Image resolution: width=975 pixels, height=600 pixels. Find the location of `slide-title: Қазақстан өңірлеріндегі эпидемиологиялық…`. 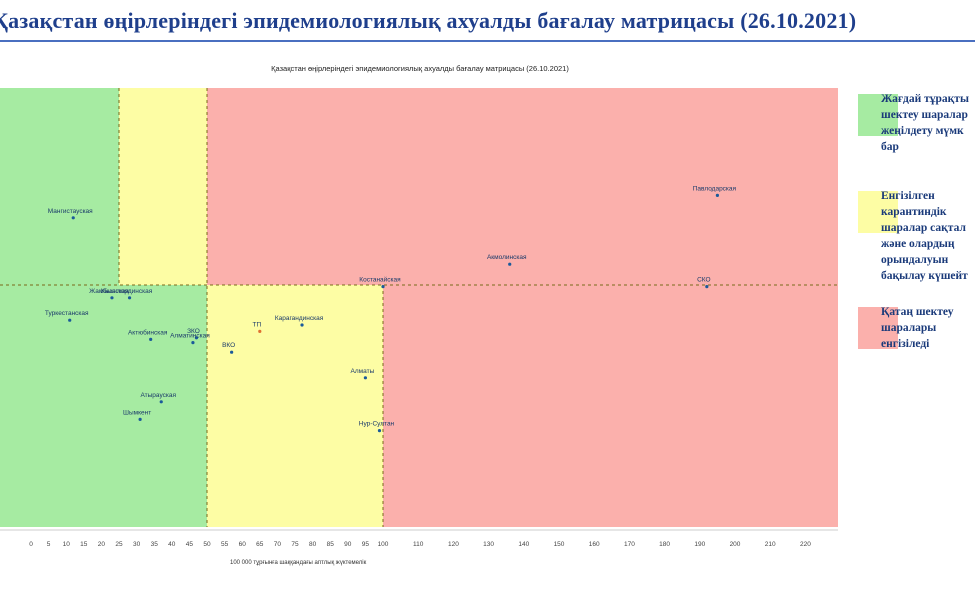

slide-title: Қазақстан өңірлеріндегі эпидемиологиялық… is located at coordinates (428, 20).